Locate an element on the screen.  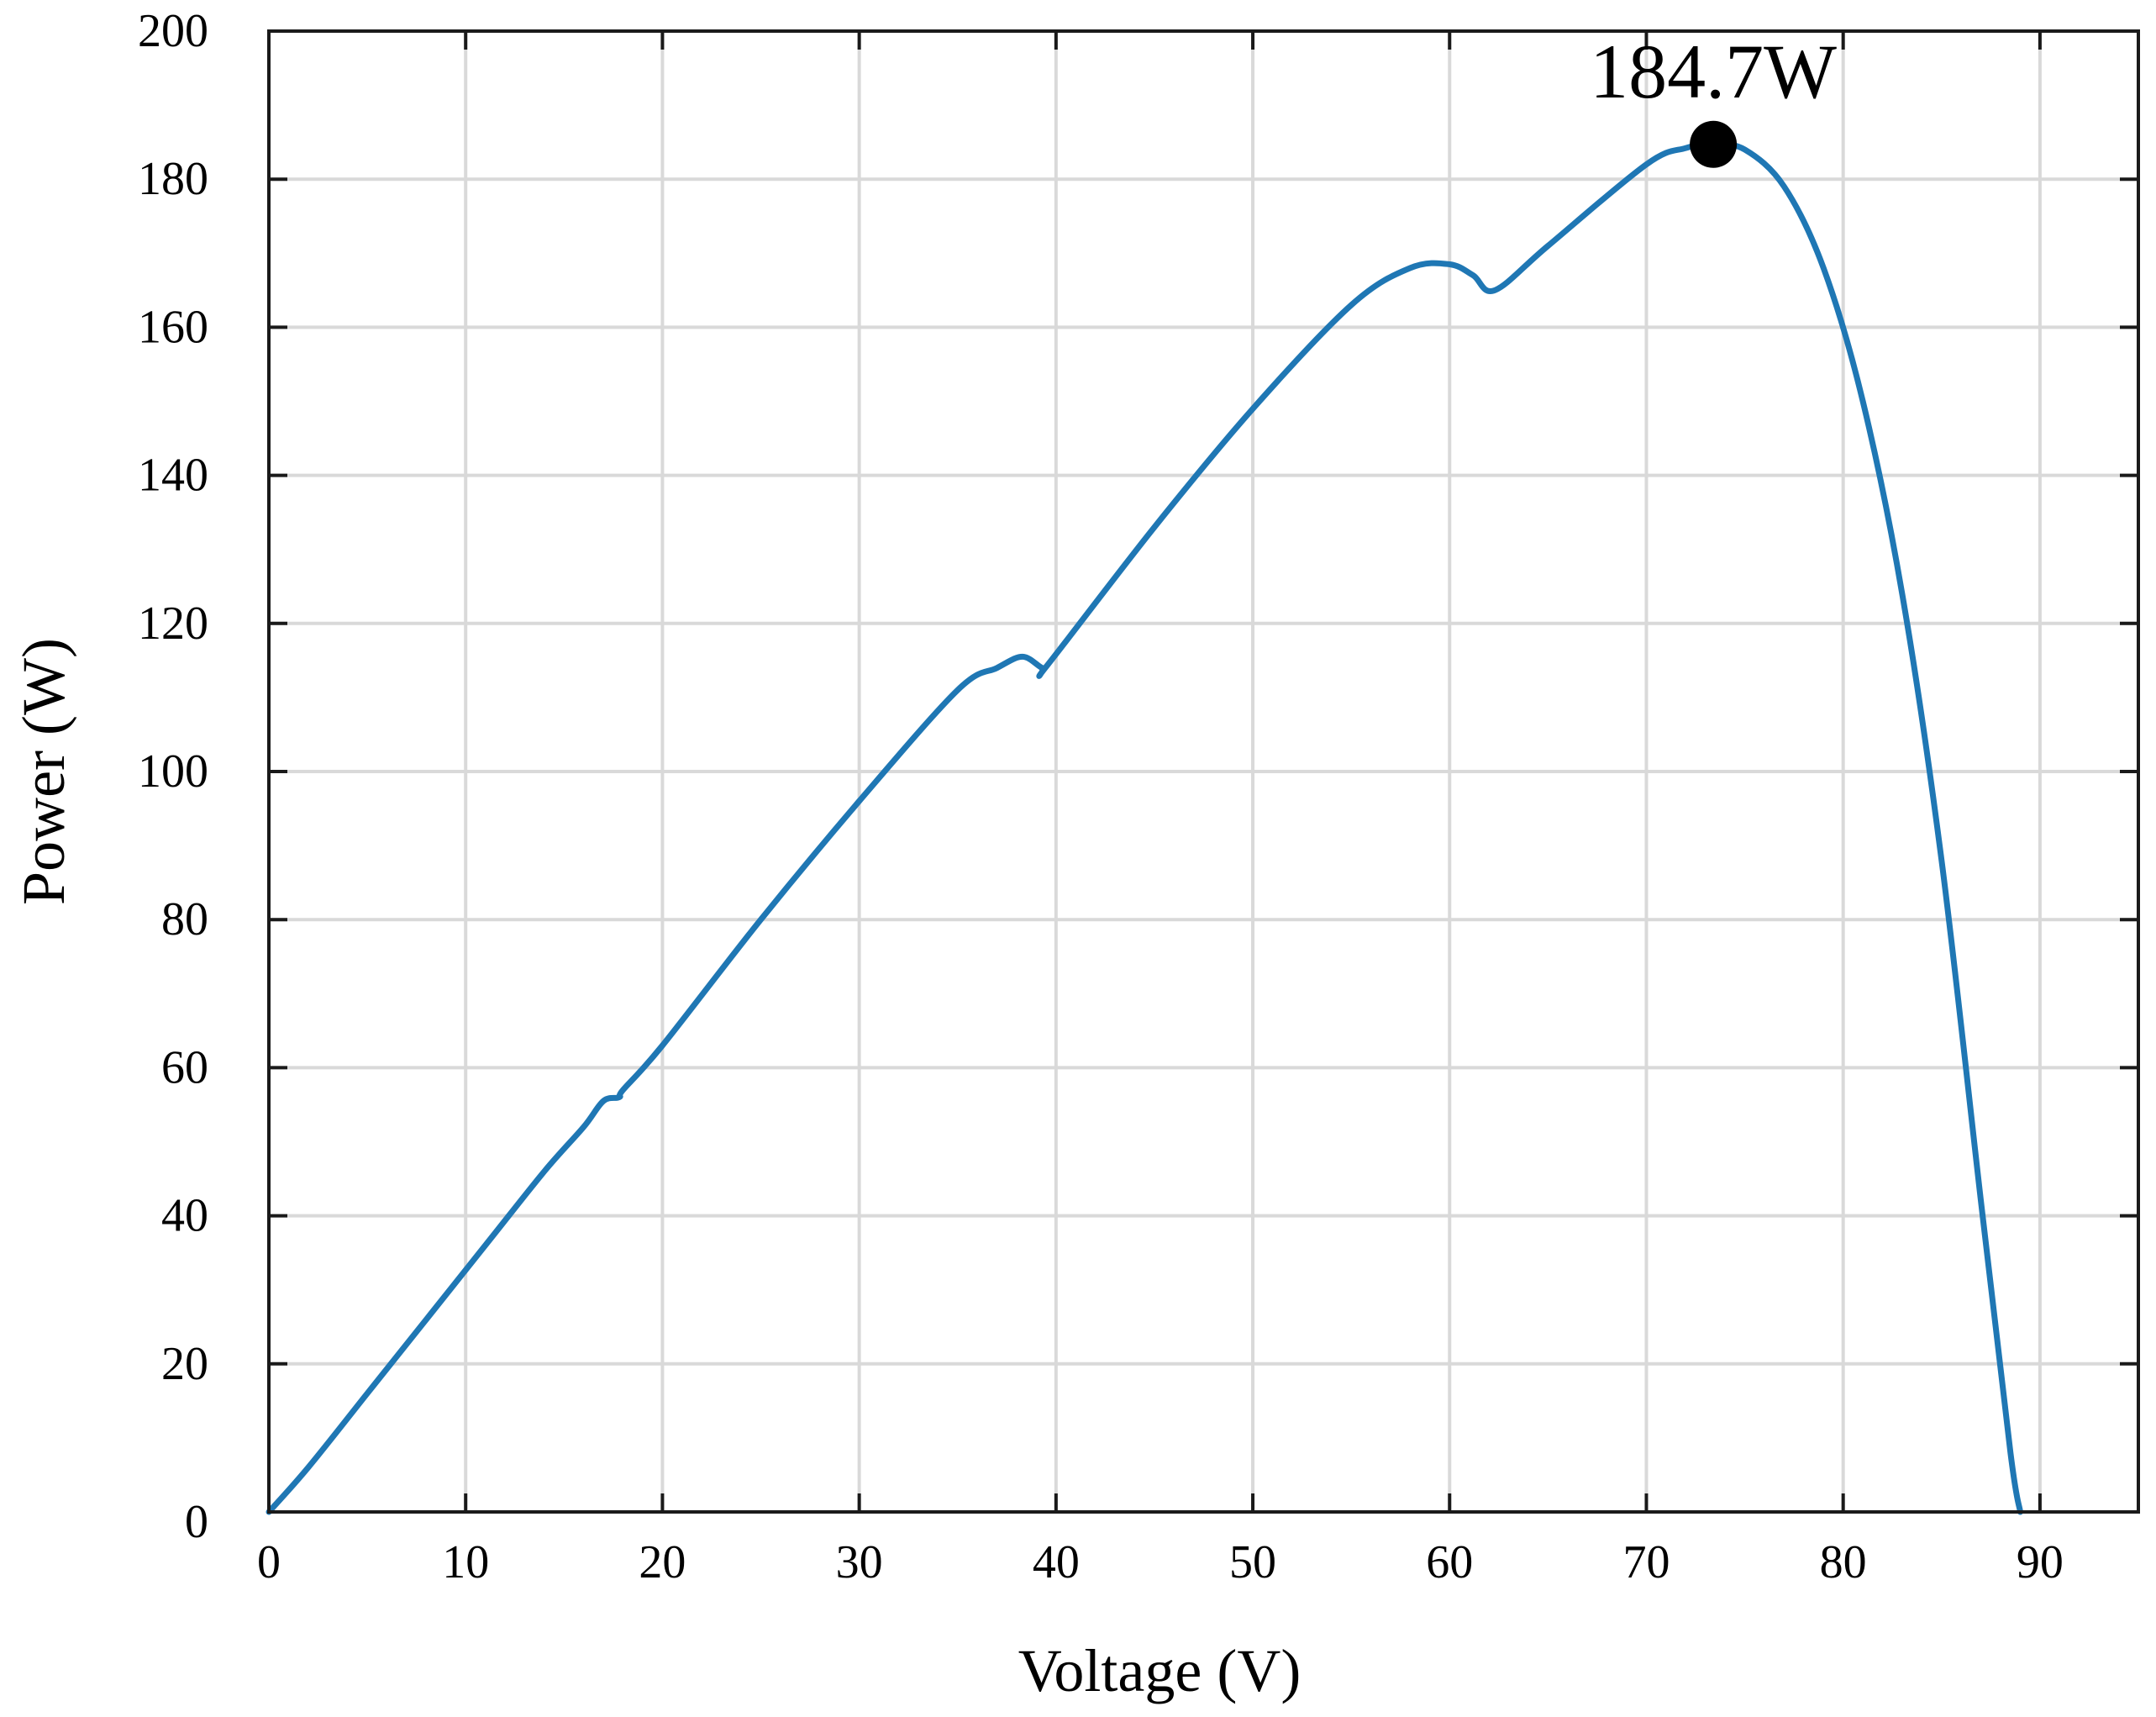
y-tick-label: 160 is located at coordinates (173, 327).